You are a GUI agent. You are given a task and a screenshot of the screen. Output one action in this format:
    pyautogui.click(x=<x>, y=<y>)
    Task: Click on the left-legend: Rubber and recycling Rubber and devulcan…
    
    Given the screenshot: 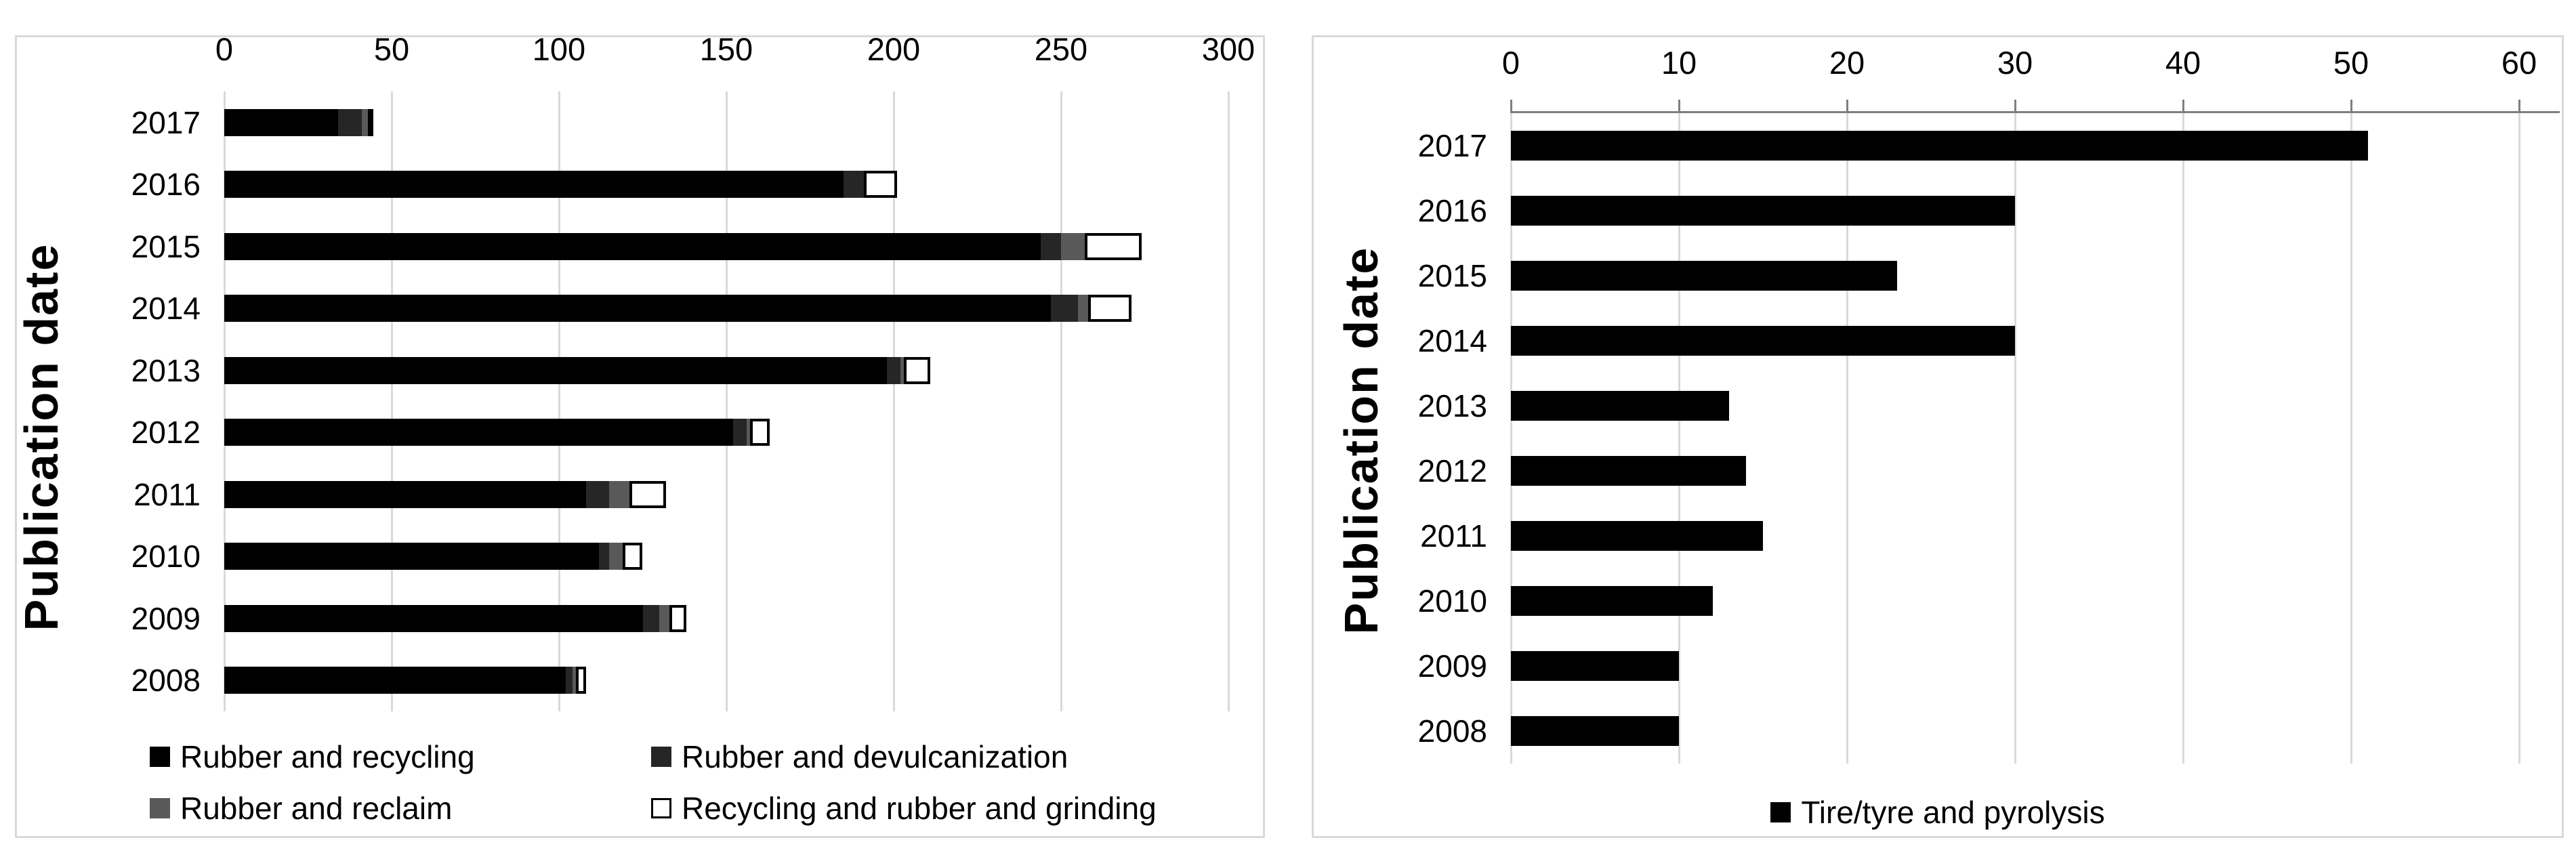 What is the action you would take?
    pyautogui.click(x=653, y=783)
    